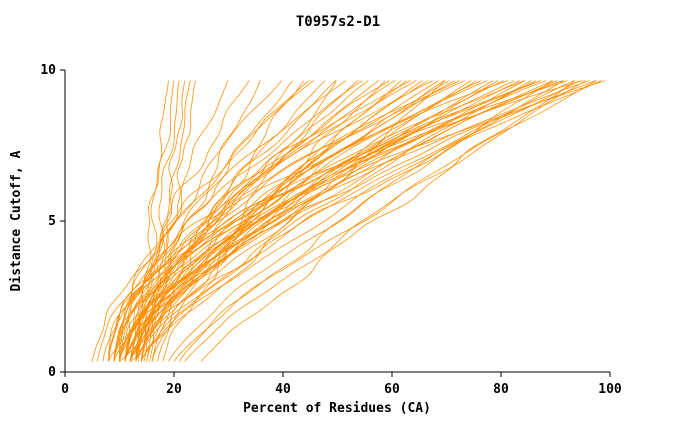  Describe the element at coordinates (48, 70) in the screenshot. I see `y-tick-label: 10` at that location.